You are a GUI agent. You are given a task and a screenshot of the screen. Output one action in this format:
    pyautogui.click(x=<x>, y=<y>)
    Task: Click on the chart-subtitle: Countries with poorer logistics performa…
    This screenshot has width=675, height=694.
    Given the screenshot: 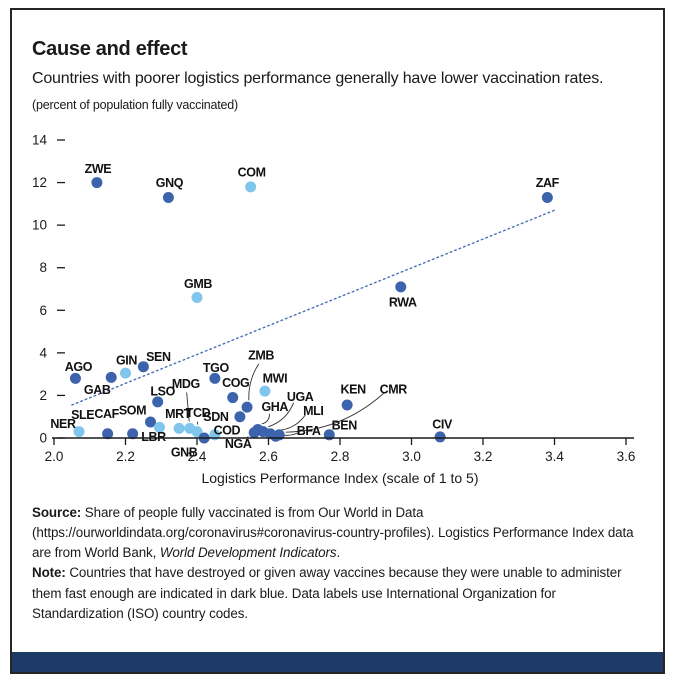 What is the action you would take?
    pyautogui.click(x=332, y=78)
    